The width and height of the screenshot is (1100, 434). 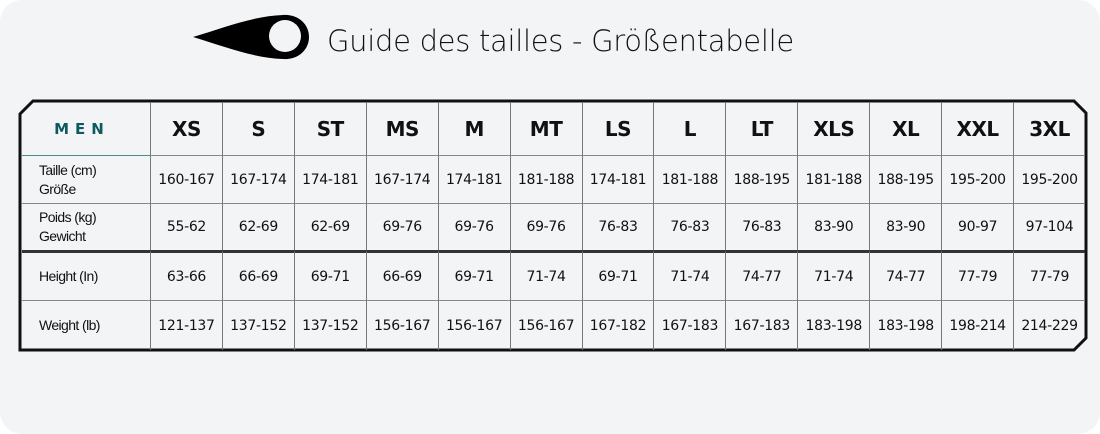 I want to click on size-header-lt: LT, so click(x=761, y=128).